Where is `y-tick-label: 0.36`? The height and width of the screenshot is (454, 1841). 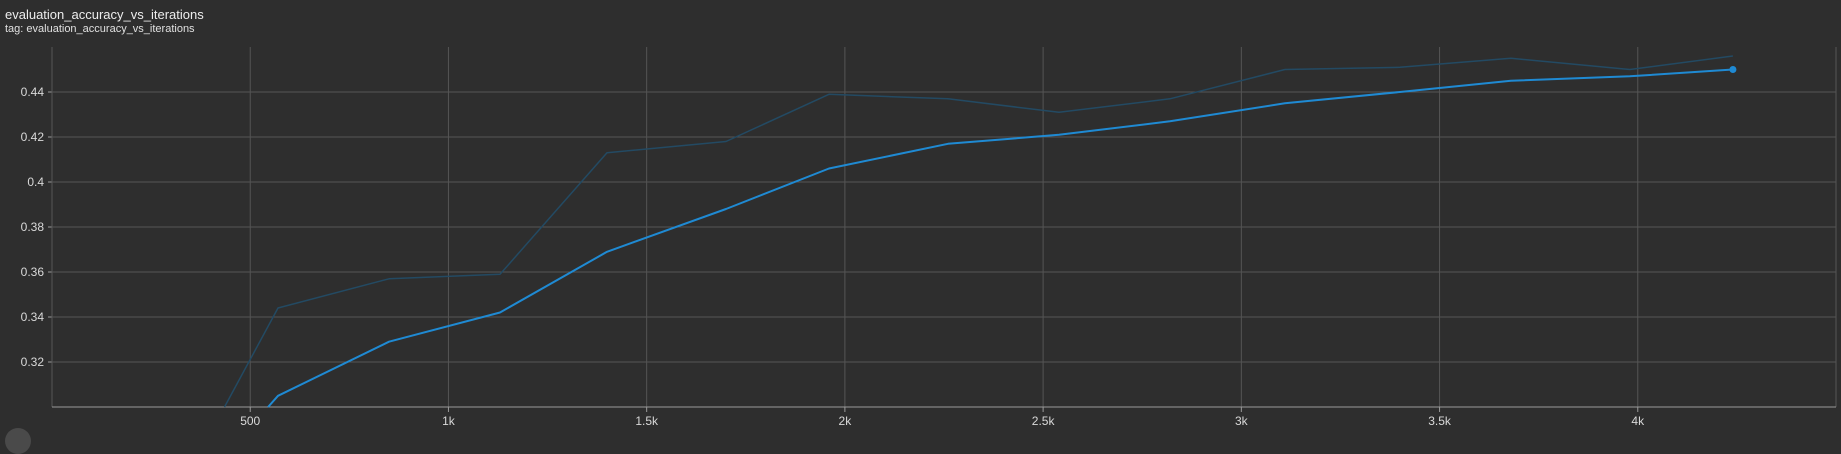 y-tick-label: 0.36 is located at coordinates (33, 272).